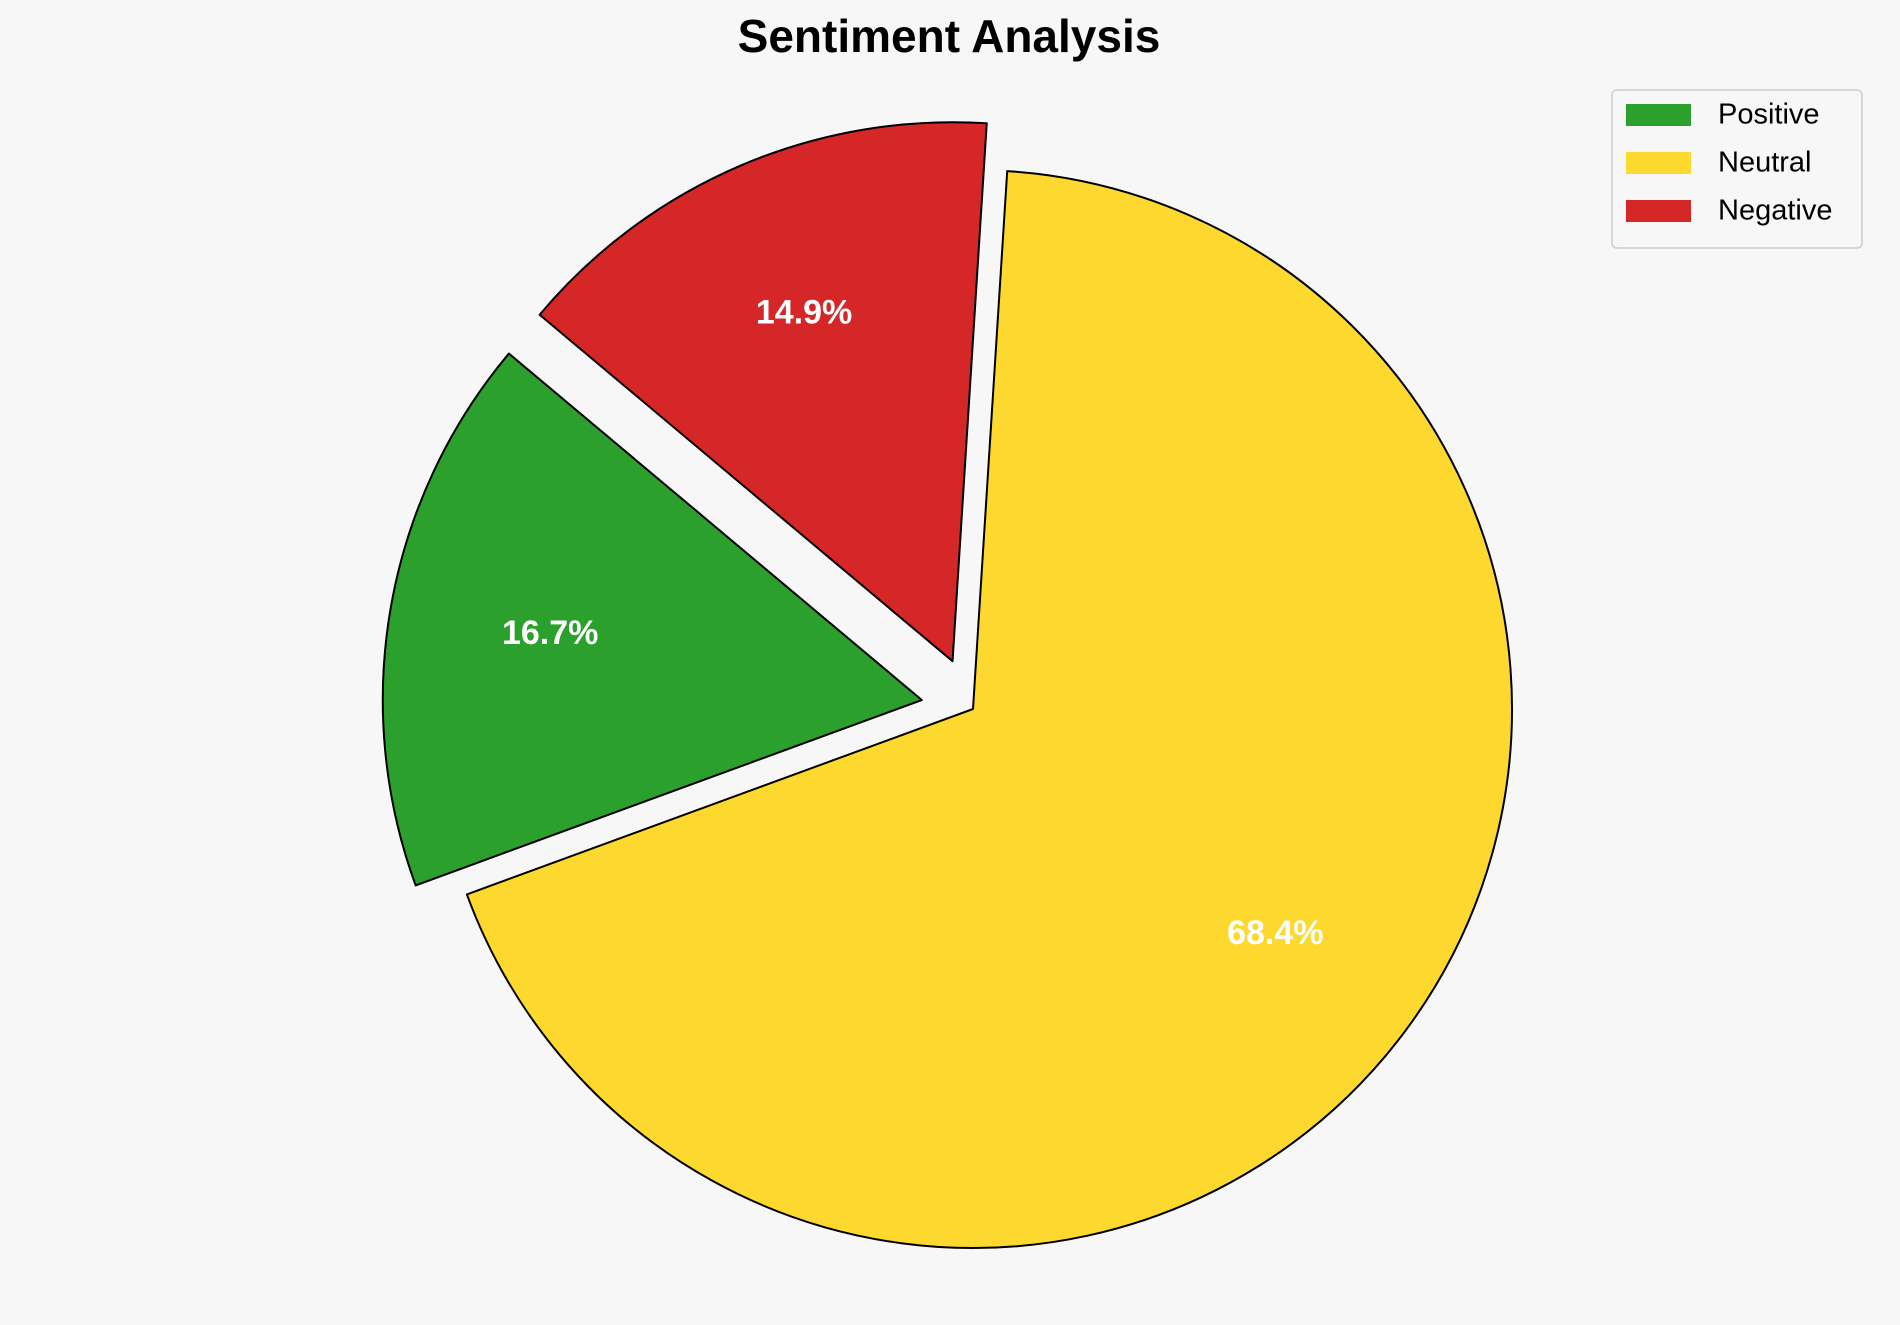 This screenshot has width=1900, height=1325. Describe the element at coordinates (1769, 115) in the screenshot. I see `legend-label: Positive` at that location.